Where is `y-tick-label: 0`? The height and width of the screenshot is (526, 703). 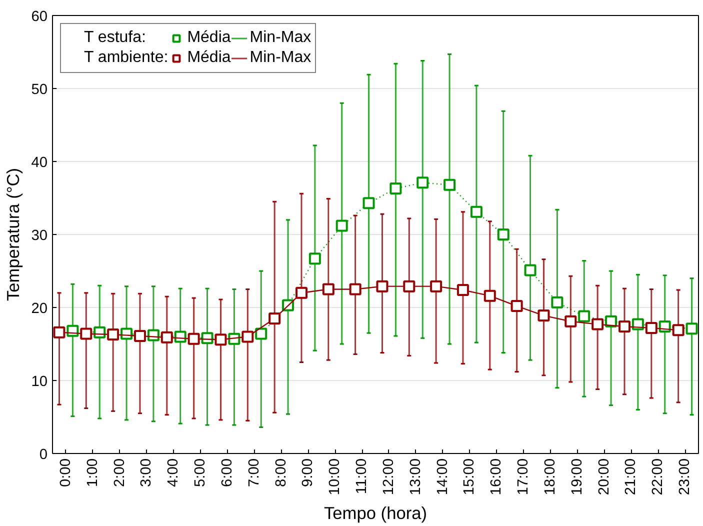
y-tick-label: 0 is located at coordinates (43, 455).